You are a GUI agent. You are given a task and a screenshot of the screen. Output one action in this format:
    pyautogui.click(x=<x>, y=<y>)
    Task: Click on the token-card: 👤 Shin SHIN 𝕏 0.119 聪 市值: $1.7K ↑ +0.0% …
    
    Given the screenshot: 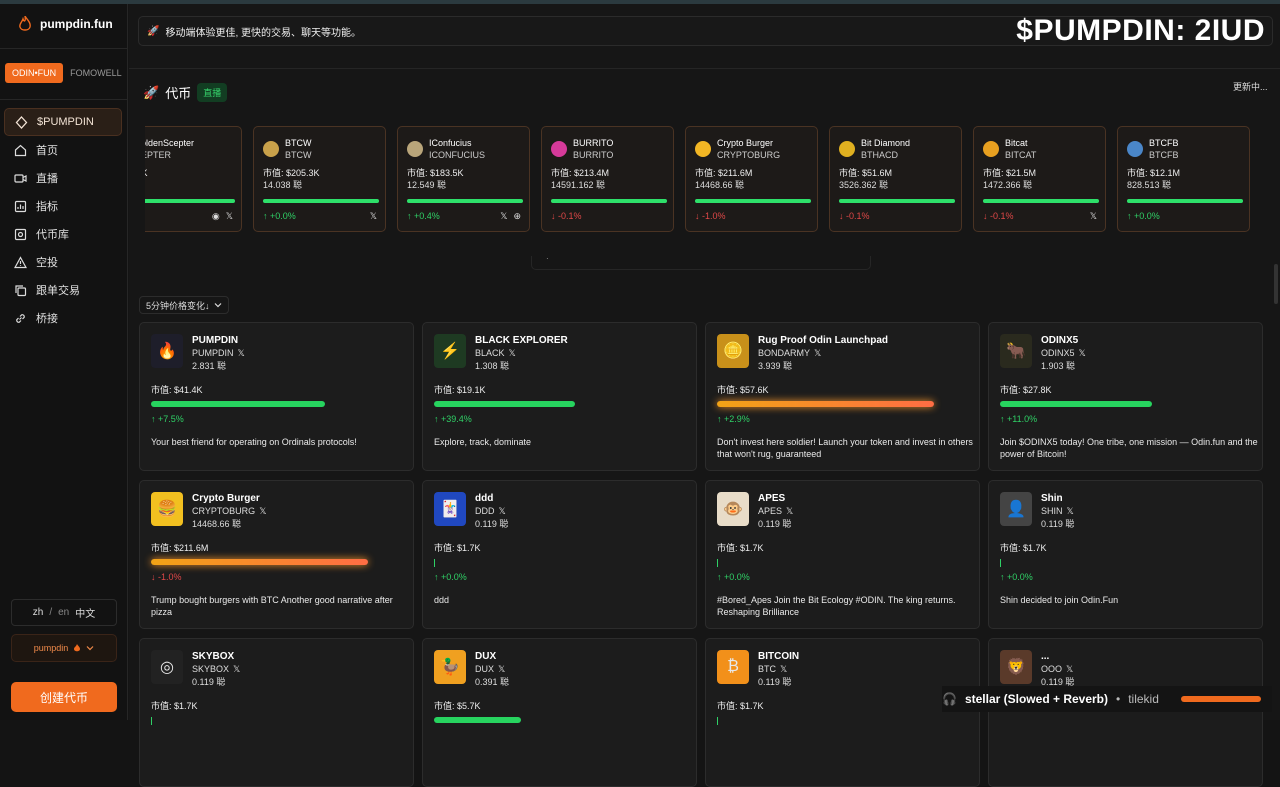 What is the action you would take?
    pyautogui.click(x=1125, y=554)
    